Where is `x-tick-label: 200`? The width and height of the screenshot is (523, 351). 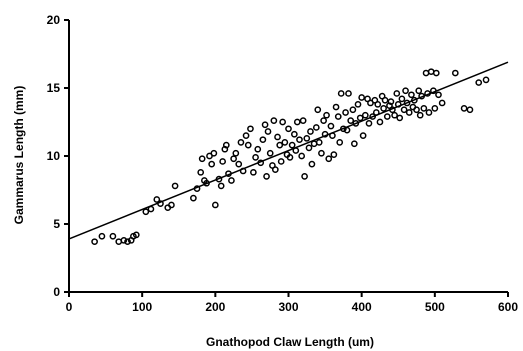 x-tick-label: 200 is located at coordinates (215, 307).